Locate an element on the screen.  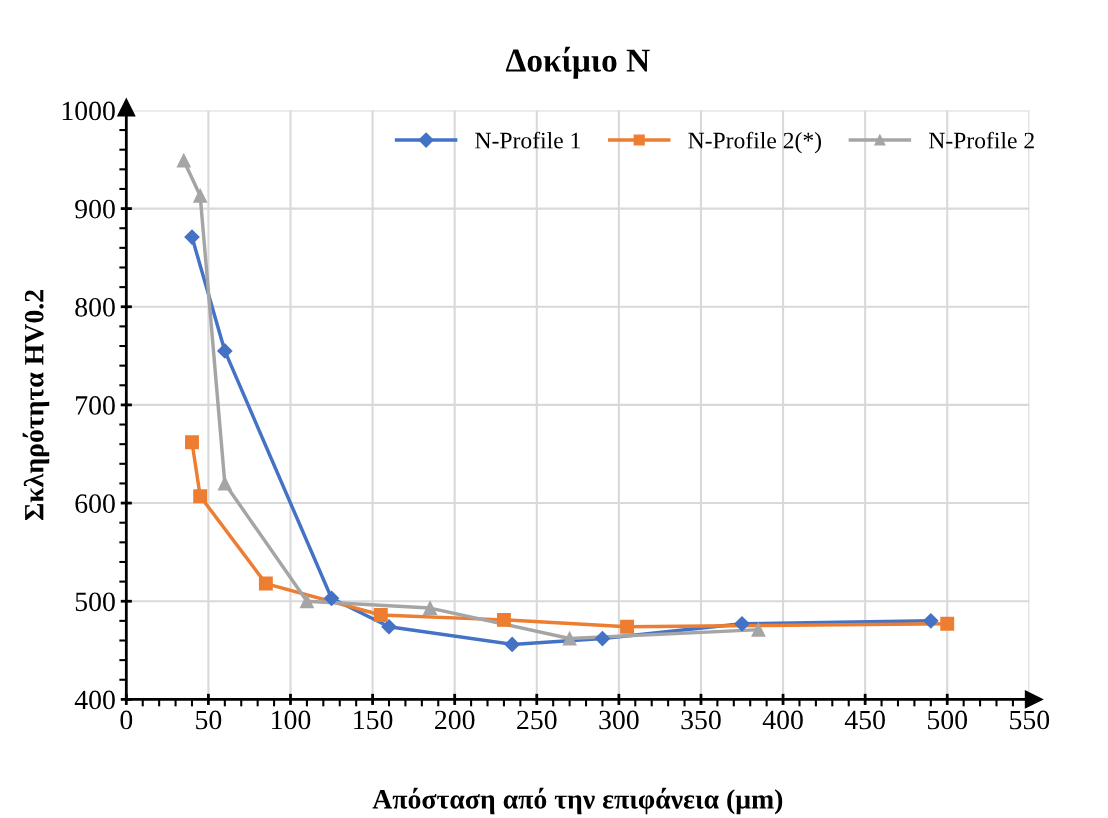
legend-label: N-Profile 2(*) is located at coordinates (755, 142).